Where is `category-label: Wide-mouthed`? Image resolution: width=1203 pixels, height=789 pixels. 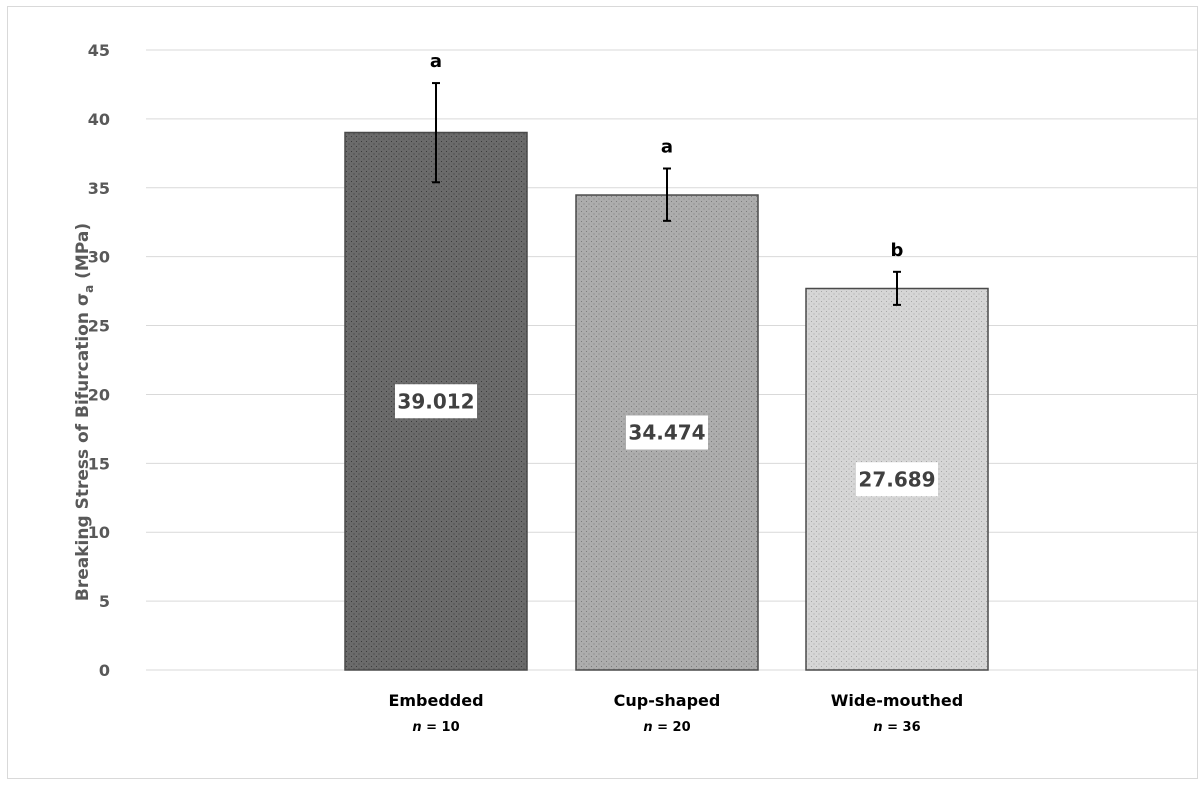 category-label: Wide-mouthed is located at coordinates (897, 700).